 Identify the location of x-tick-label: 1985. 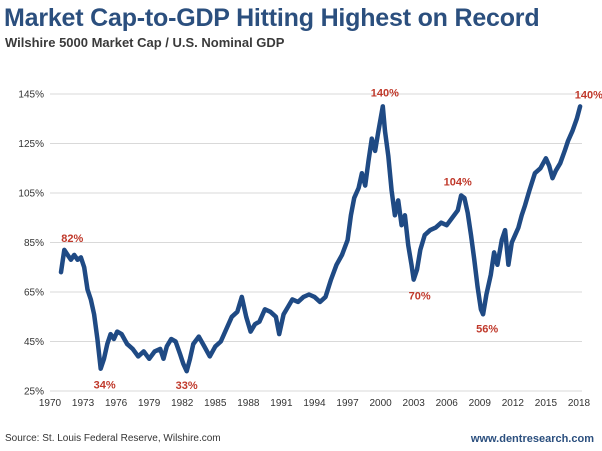
(215, 403).